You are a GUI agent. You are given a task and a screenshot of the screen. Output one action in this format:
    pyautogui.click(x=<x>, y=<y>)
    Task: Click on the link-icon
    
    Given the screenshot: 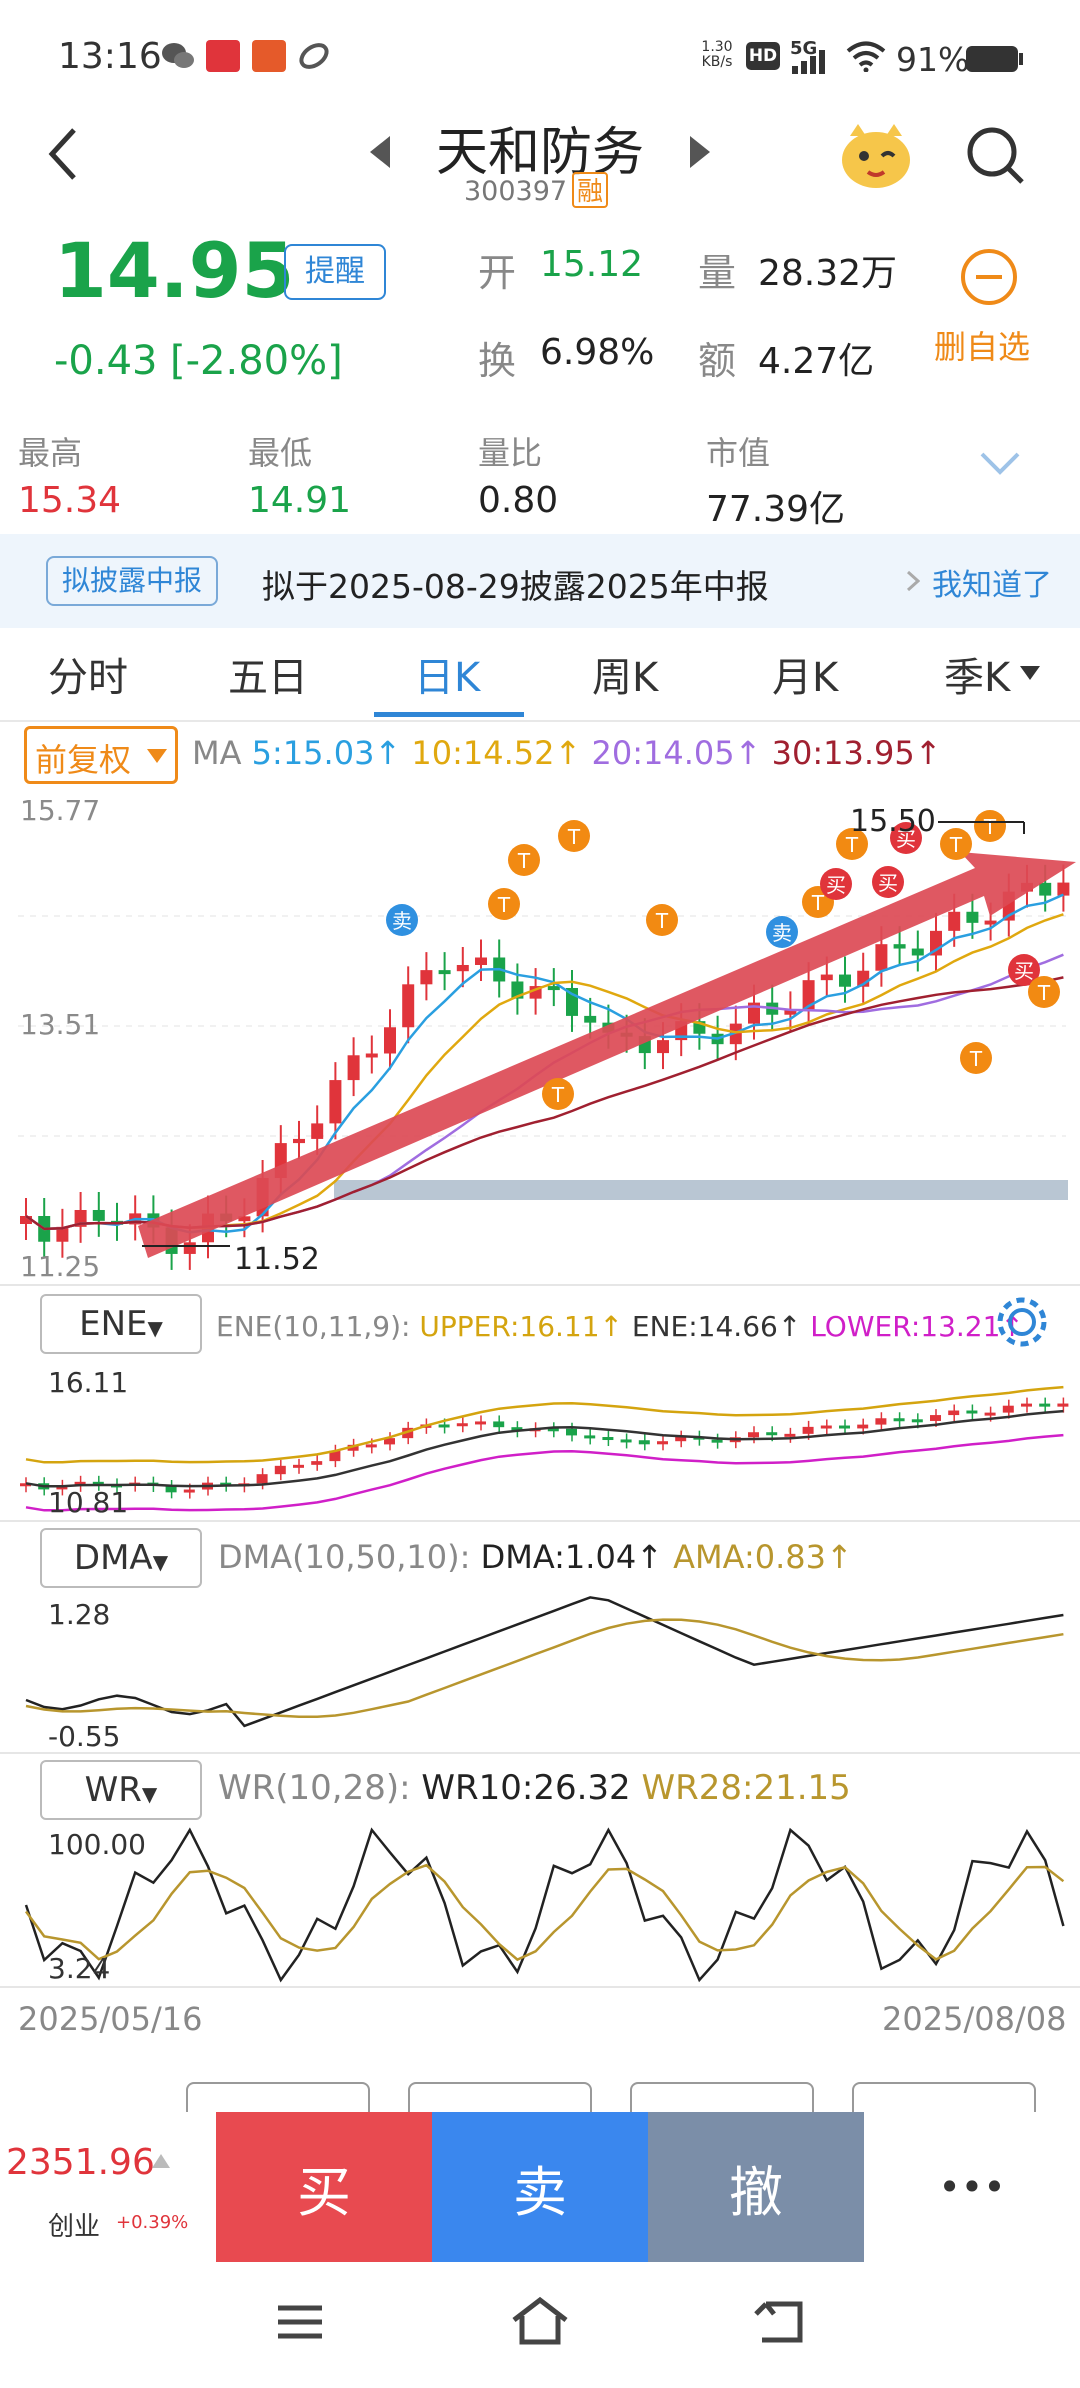 What is the action you would take?
    pyautogui.click(x=314, y=56)
    